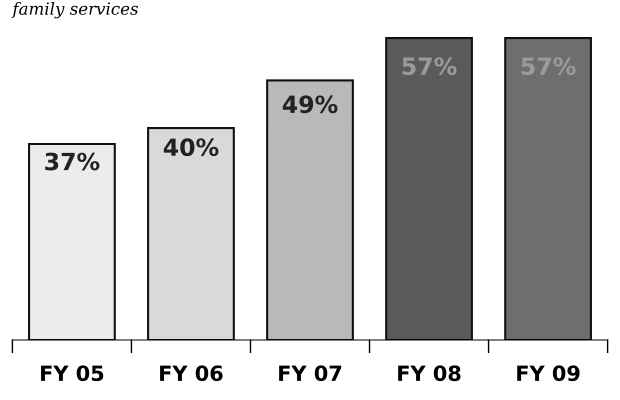  What do you see at coordinates (310, 373) in the screenshot?
I see `x-tick-label: FY 07` at bounding box center [310, 373].